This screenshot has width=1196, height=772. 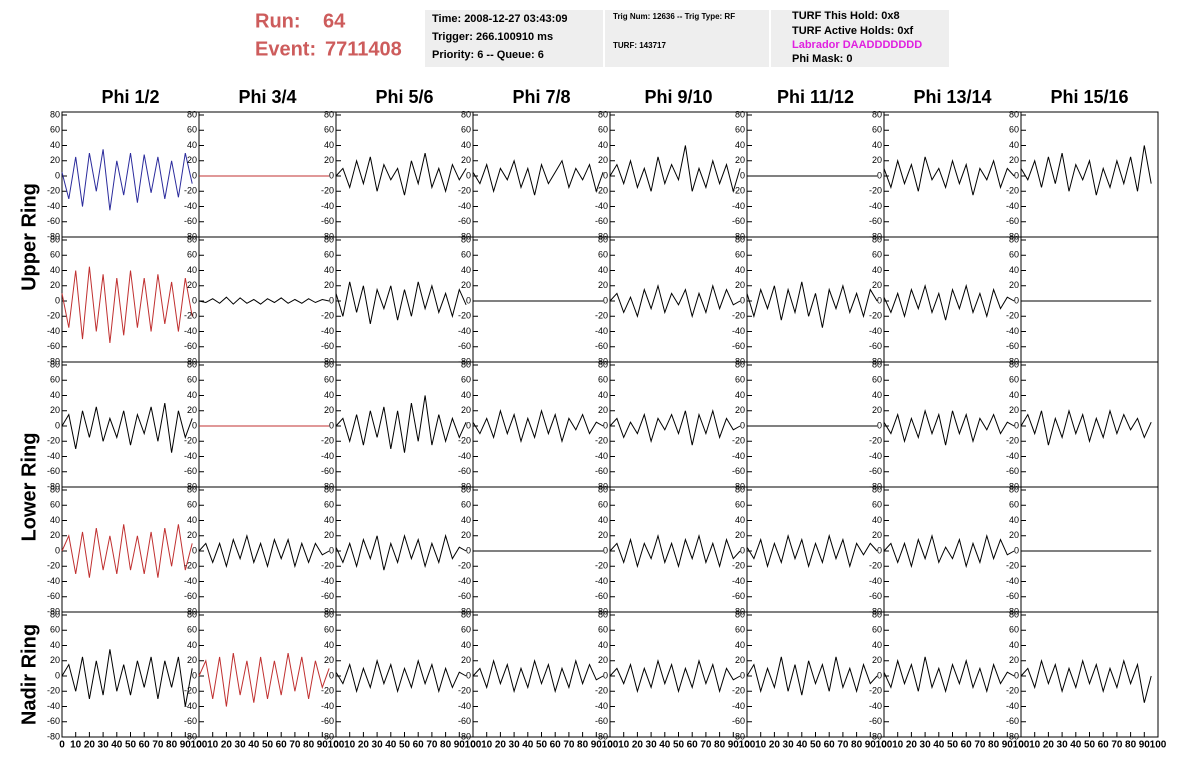 What do you see at coordinates (734, 745) in the screenshot?
I see `x-tick-label: 90` at bounding box center [734, 745].